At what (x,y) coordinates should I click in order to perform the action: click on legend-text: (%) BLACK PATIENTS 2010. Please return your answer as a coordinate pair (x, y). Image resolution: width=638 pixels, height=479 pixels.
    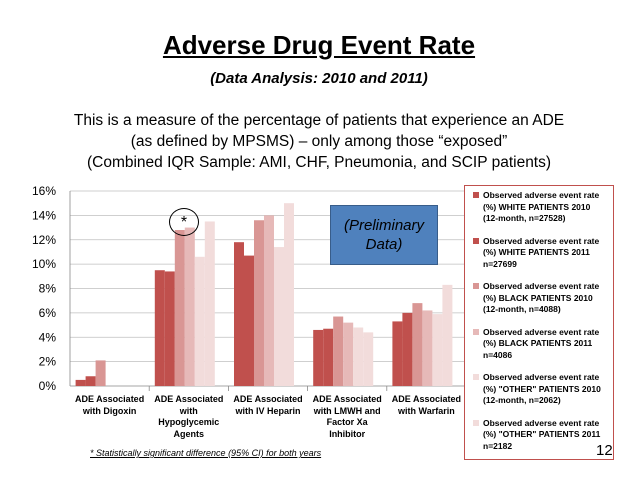
    Looking at the image, I should click on (538, 297).